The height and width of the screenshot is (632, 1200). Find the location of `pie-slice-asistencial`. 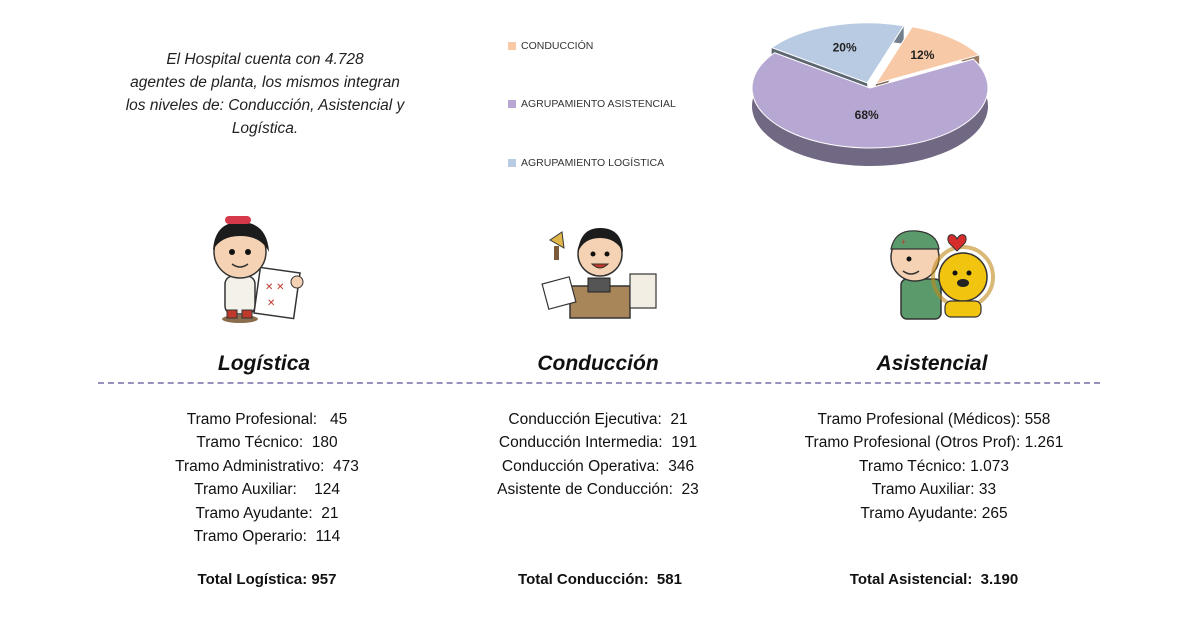

pie-slice-asistencial is located at coordinates (870, 100).